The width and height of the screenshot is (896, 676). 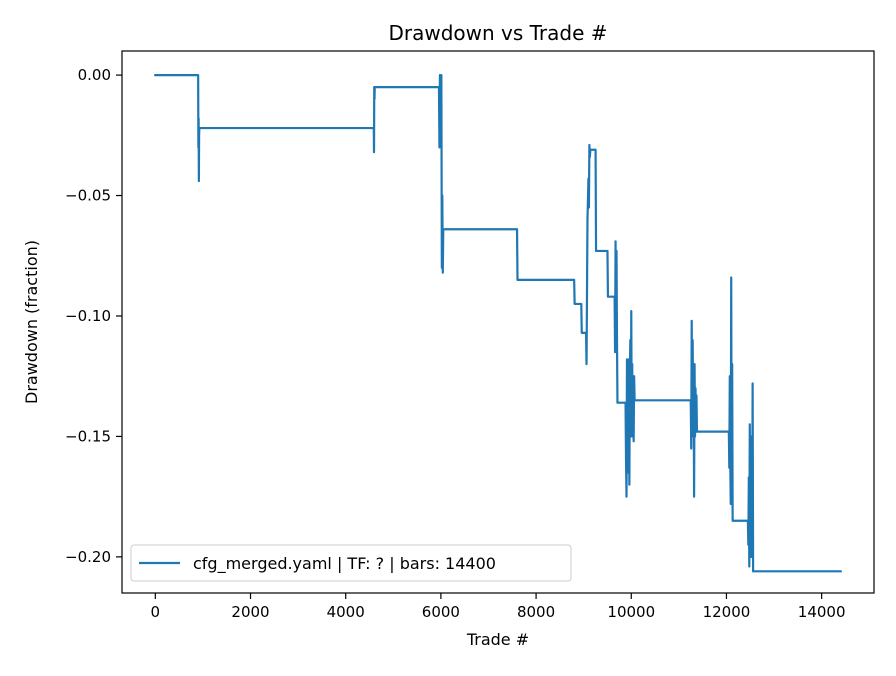 I want to click on x-tick-label: 14000, so click(x=822, y=612).